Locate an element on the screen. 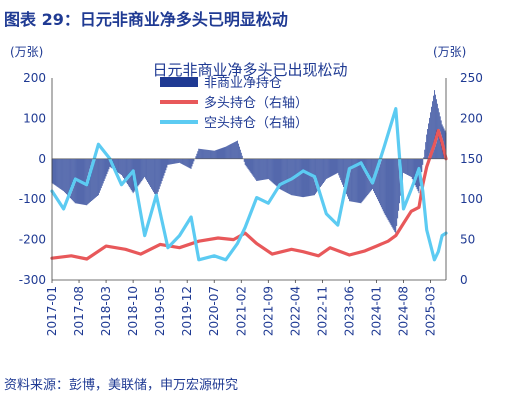  x-tick-label: 2023-06 is located at coordinates (349, 311).